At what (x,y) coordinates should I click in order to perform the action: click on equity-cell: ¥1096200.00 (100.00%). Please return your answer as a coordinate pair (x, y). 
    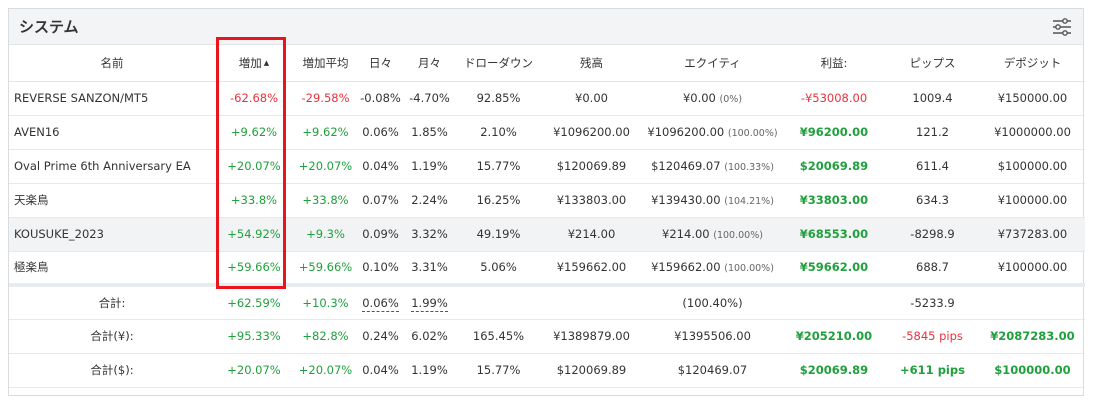
    Looking at the image, I should click on (712, 132).